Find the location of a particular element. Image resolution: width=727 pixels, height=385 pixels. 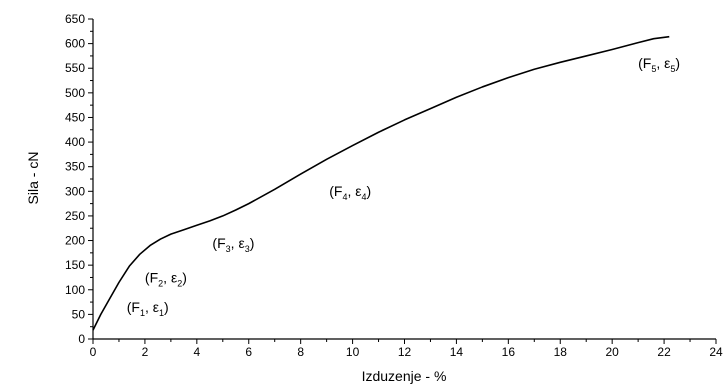

y-axis-title: Sila - cN is located at coordinates (33, 178).